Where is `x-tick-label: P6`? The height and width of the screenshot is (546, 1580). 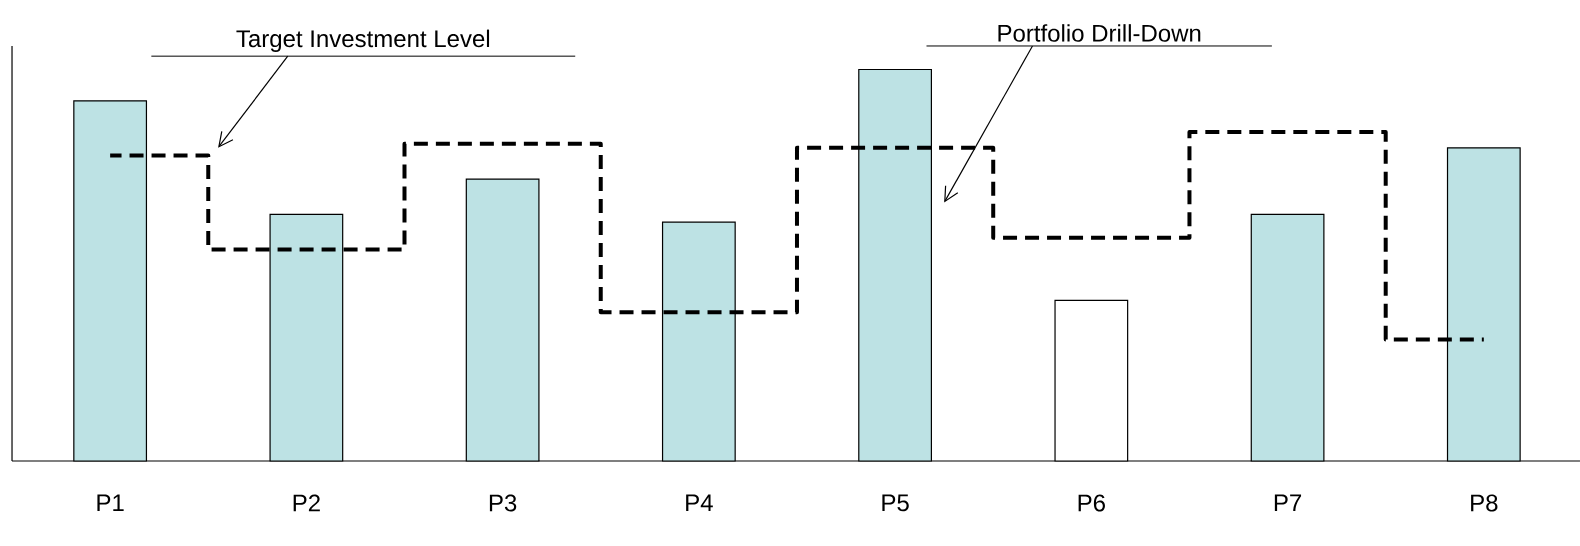
x-tick-label: P6 is located at coordinates (1091, 503).